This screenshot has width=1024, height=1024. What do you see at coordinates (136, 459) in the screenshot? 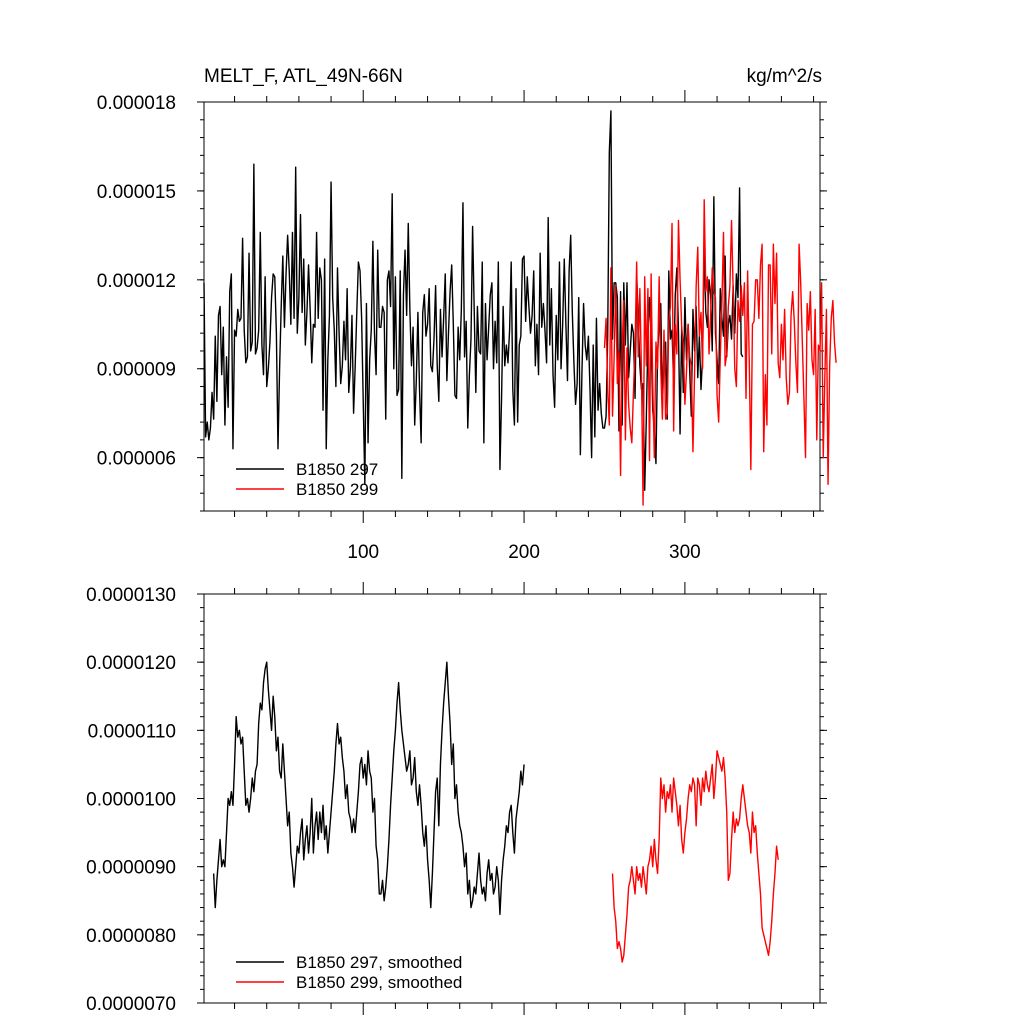
I see `top-y-tick-label: 0.000006` at bounding box center [136, 459].